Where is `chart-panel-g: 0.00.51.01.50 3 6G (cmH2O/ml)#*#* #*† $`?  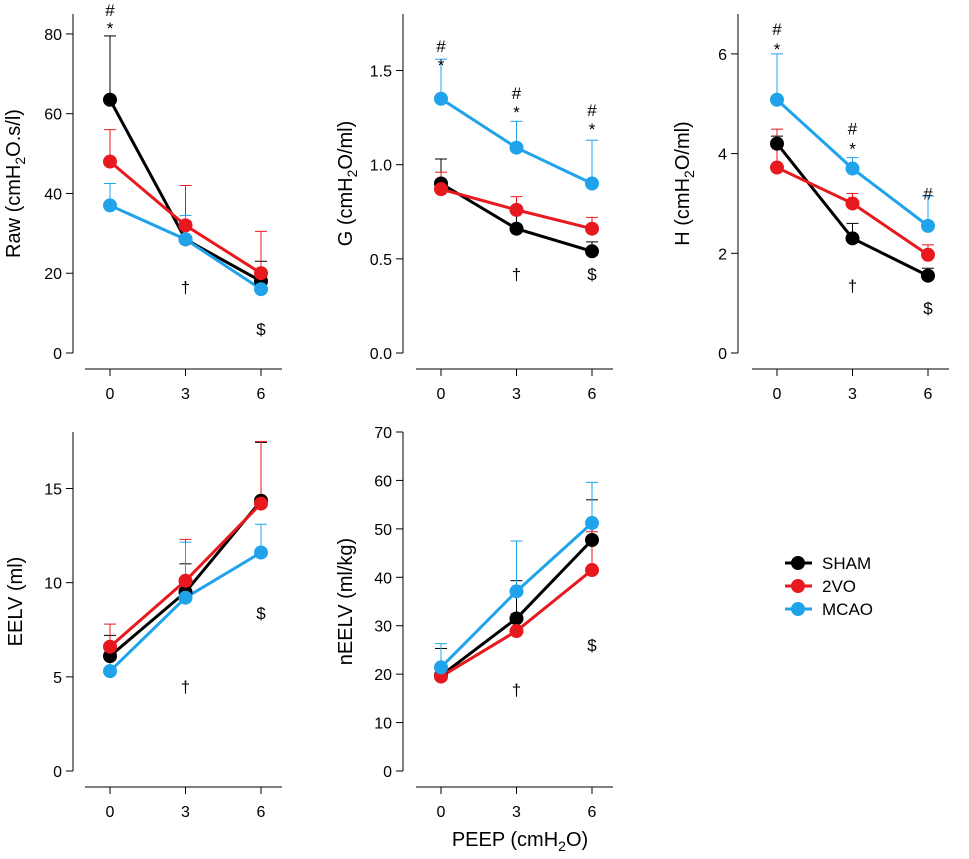 chart-panel-g: 0.00.51.01.50 3 6G (cmH2O/ml)#*#* #*† $ is located at coordinates (474, 208).